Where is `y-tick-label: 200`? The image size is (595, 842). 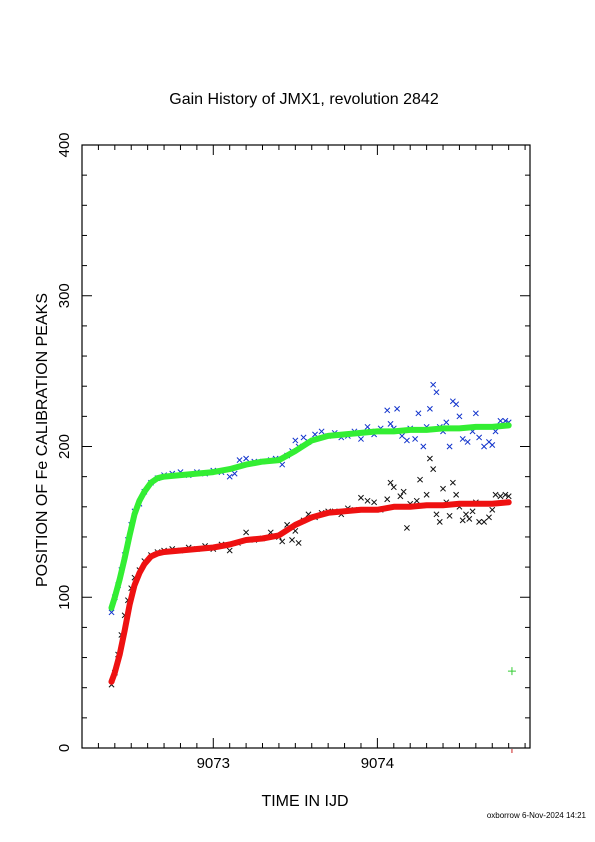
y-tick-label: 200 is located at coordinates (64, 446).